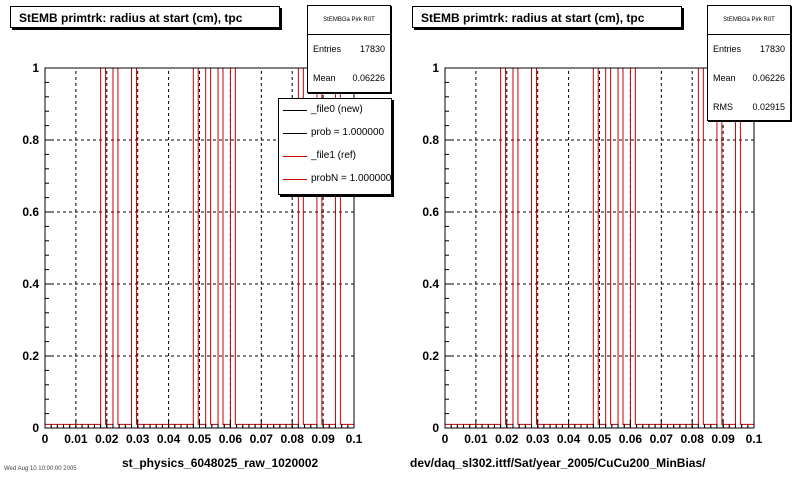 The width and height of the screenshot is (800, 480). I want to click on left-y-tick-label-0: 0, so click(35, 428).